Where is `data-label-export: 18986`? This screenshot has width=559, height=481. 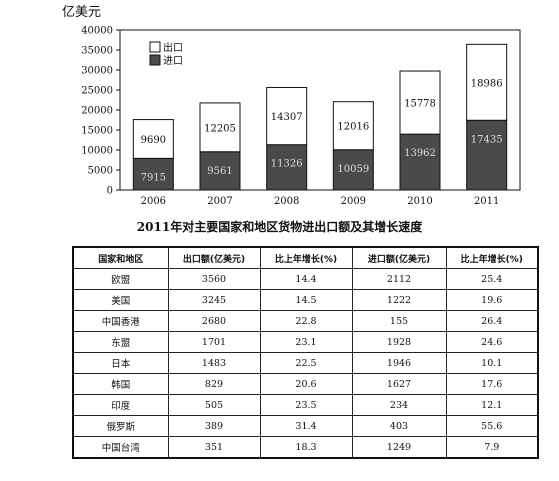
data-label-export: 18986 is located at coordinates (487, 83).